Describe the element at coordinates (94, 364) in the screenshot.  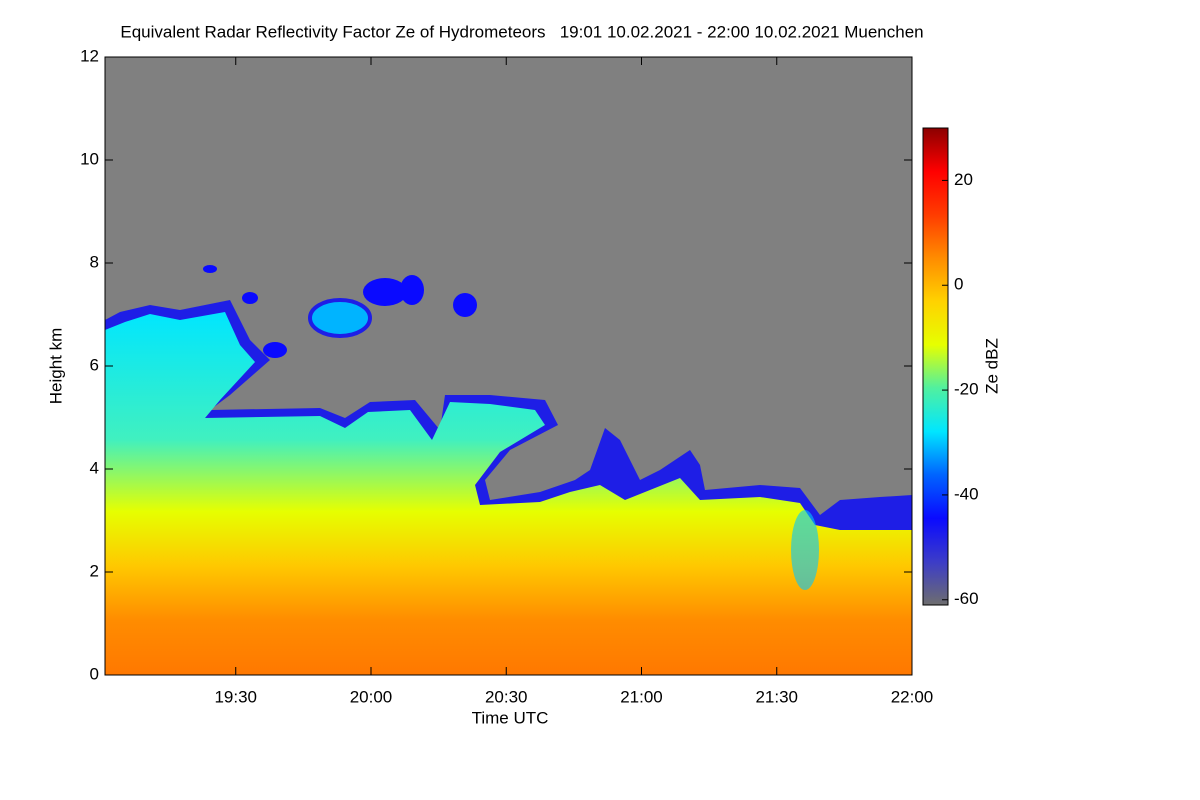
I see `y-tick-label: 6` at that location.